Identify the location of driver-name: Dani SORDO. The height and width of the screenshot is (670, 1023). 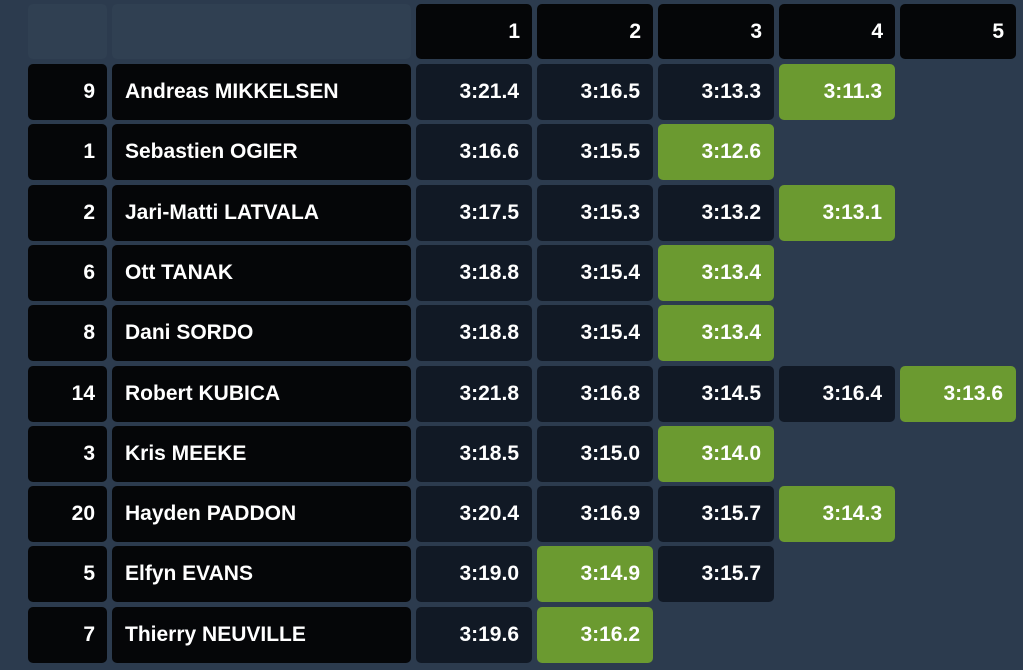
(261, 333).